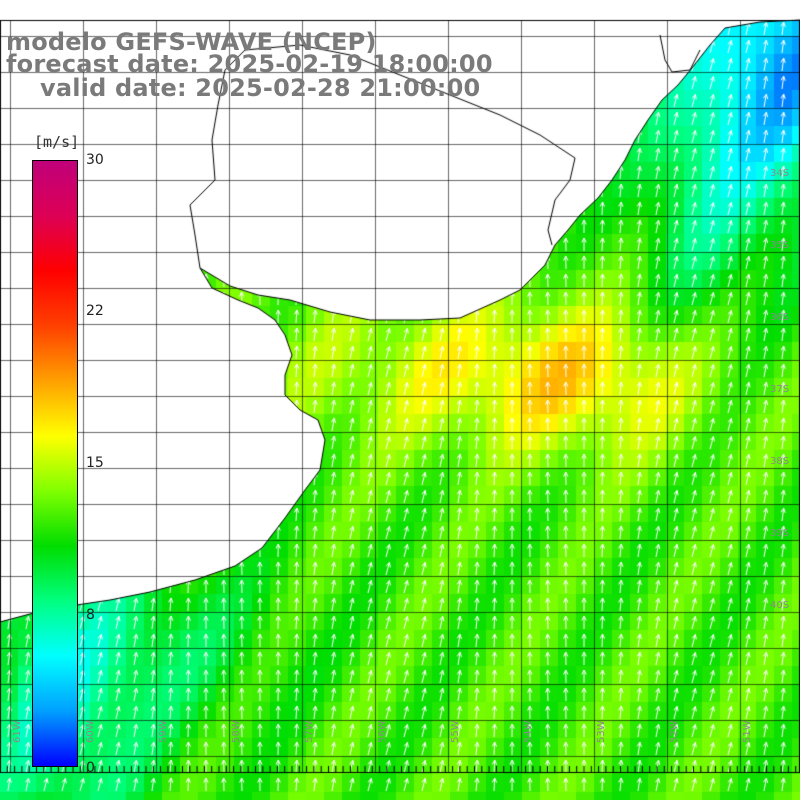  What do you see at coordinates (236, 731) in the screenshot?
I see `lon-label: 58W` at bounding box center [236, 731].